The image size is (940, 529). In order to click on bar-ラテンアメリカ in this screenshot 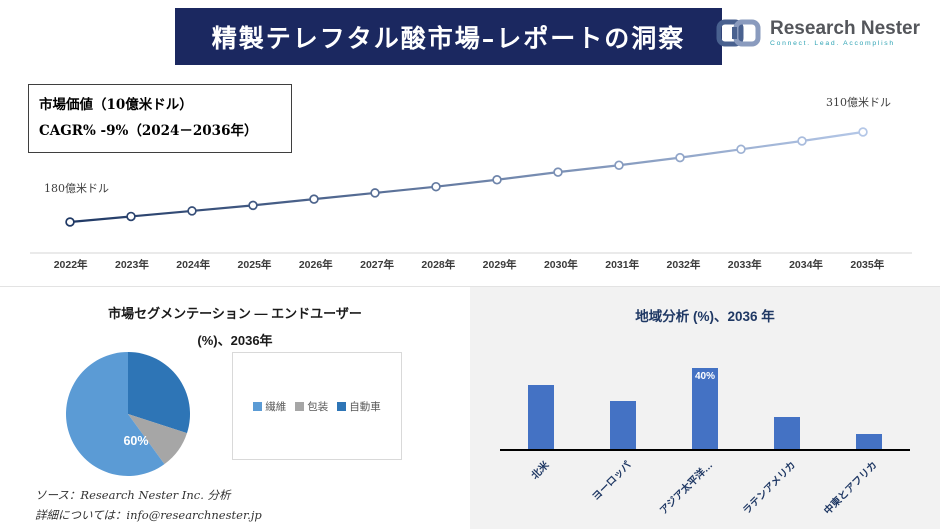, I will do `click(787, 433)`.